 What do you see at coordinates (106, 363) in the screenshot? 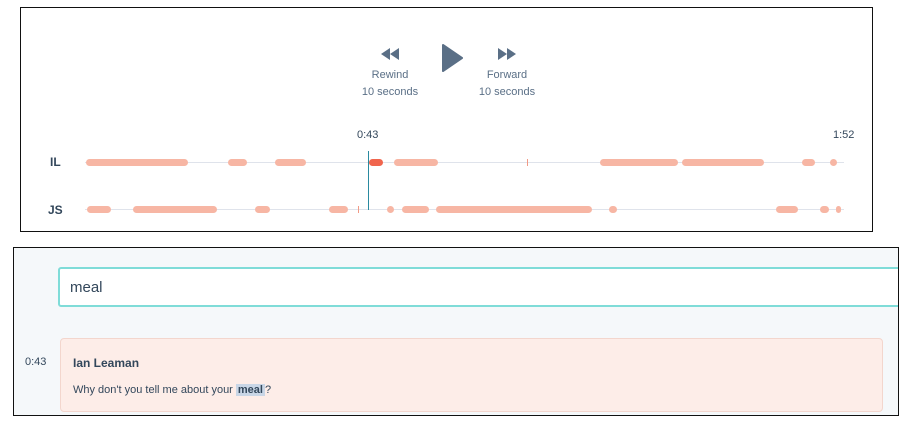
I see `speaker-name: Ian Leaman` at bounding box center [106, 363].